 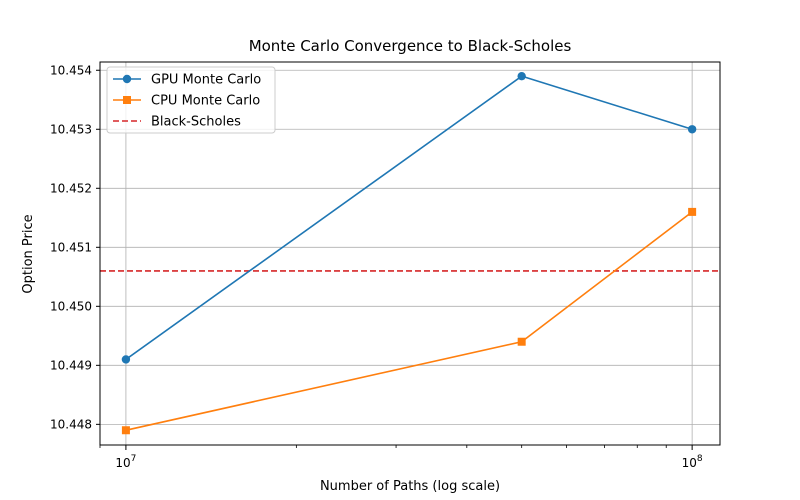 What do you see at coordinates (196, 122) in the screenshot?
I see `legend-label-black-scholes: Black-Scholes` at bounding box center [196, 122].